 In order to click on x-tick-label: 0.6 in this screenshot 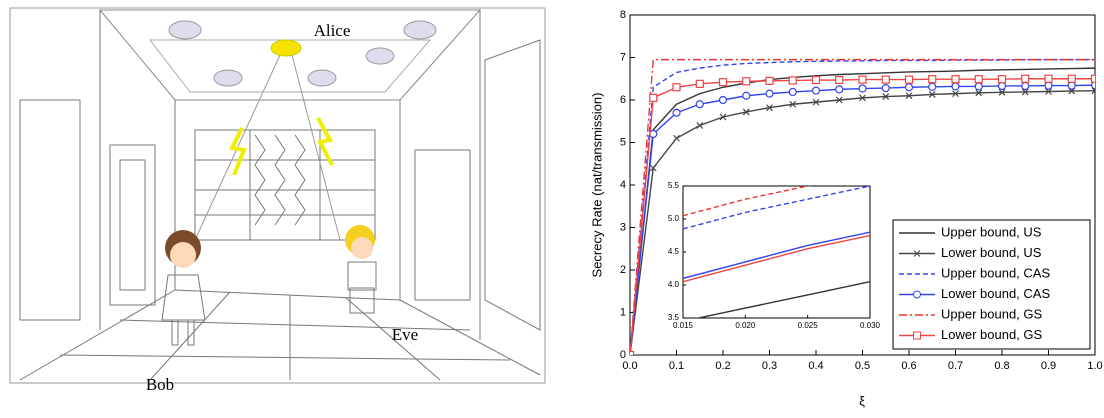, I will do `click(908, 366)`.